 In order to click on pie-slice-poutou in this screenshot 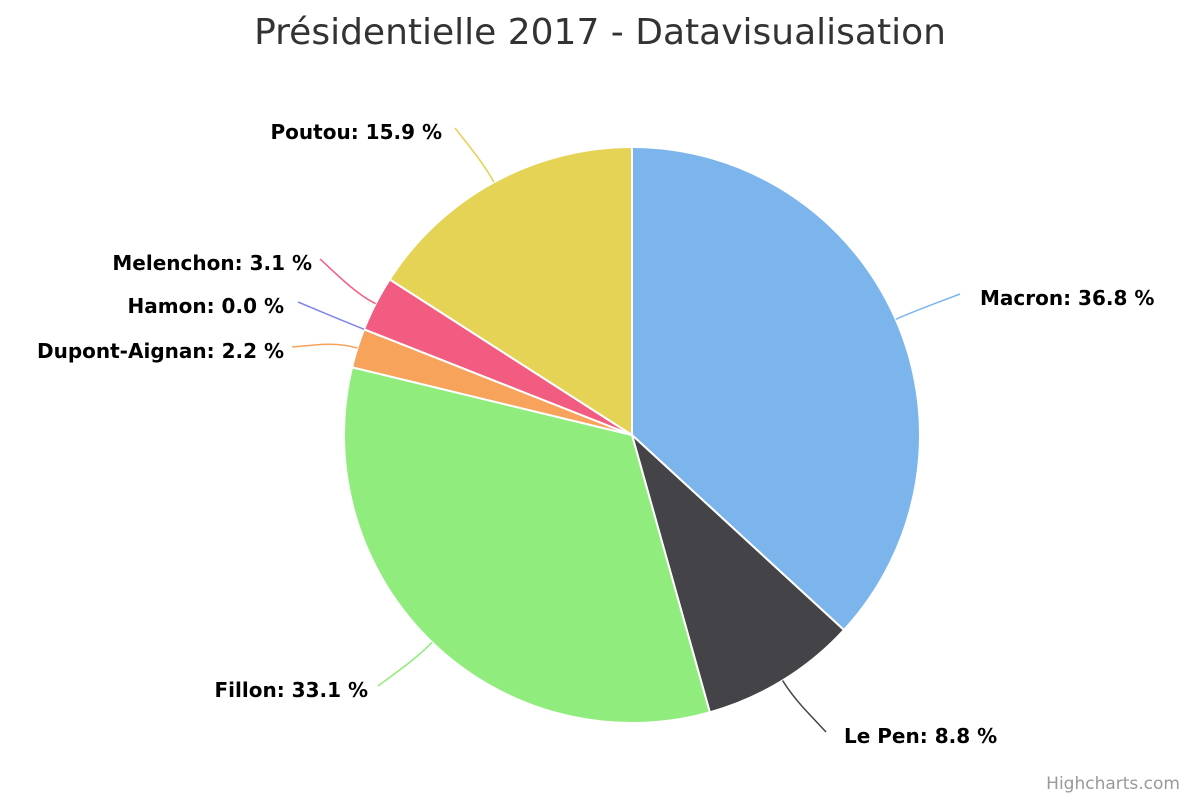, I will do `click(510, 291)`.